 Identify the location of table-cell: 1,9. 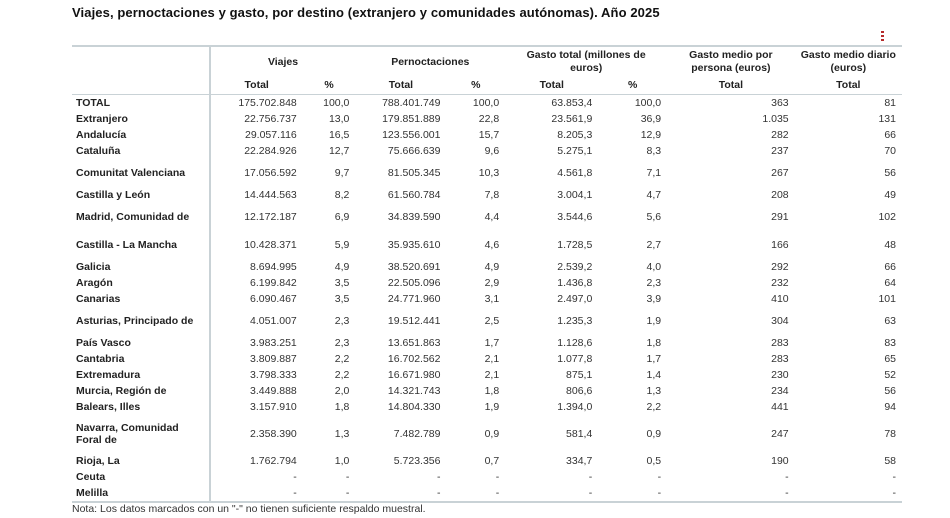
(492, 407).